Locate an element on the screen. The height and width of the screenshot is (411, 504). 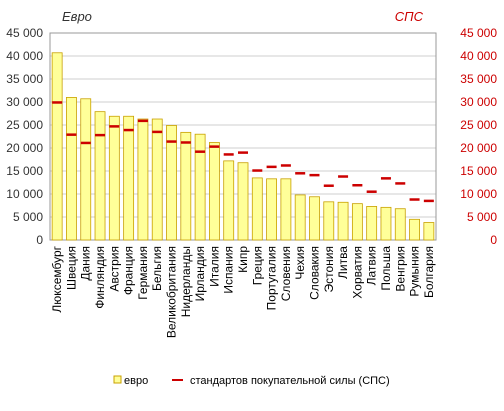
category-label: Словения is located at coordinates (286, 273).